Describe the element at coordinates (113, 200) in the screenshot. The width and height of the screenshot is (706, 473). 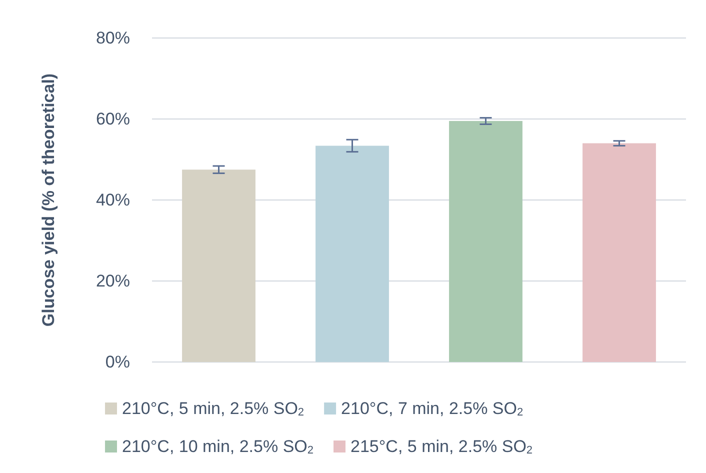
I see `y-tick-label: 40%` at that location.